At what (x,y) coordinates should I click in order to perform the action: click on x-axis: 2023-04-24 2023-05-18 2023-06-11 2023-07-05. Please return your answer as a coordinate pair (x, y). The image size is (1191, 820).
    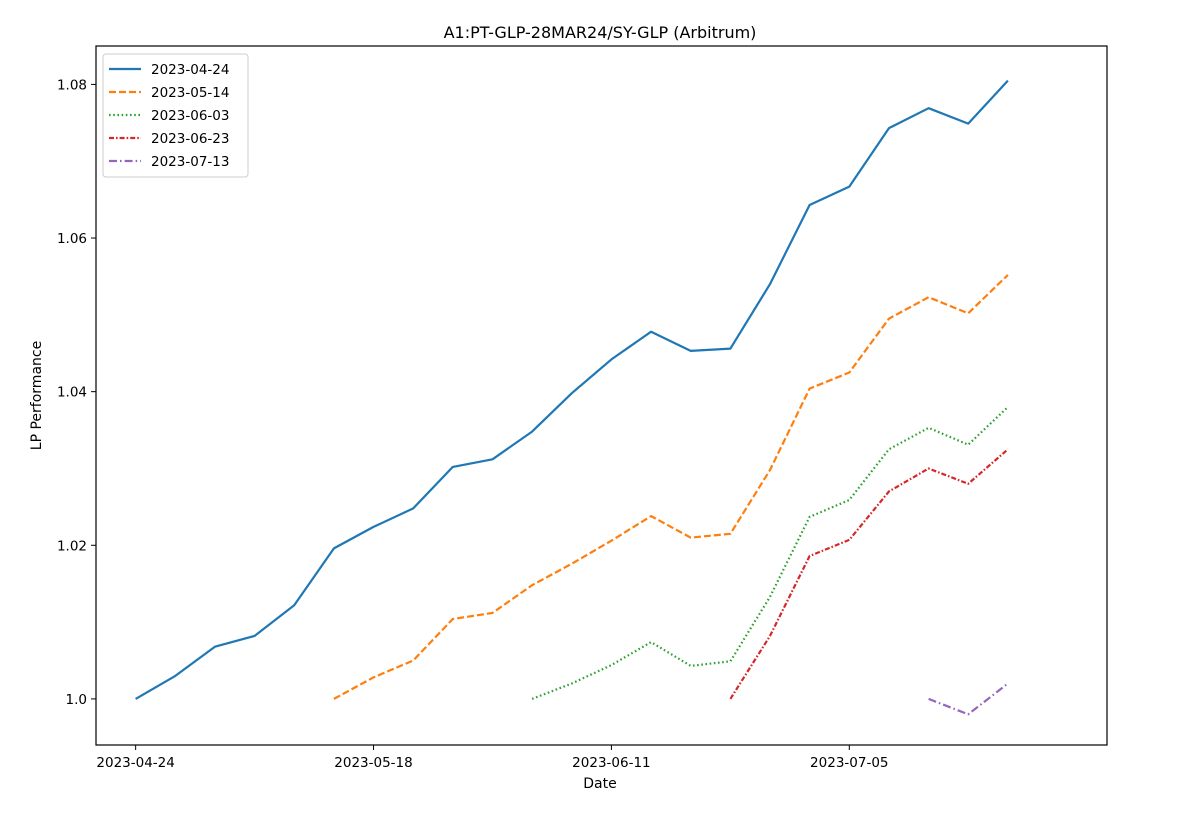
    Looking at the image, I should click on (492, 758).